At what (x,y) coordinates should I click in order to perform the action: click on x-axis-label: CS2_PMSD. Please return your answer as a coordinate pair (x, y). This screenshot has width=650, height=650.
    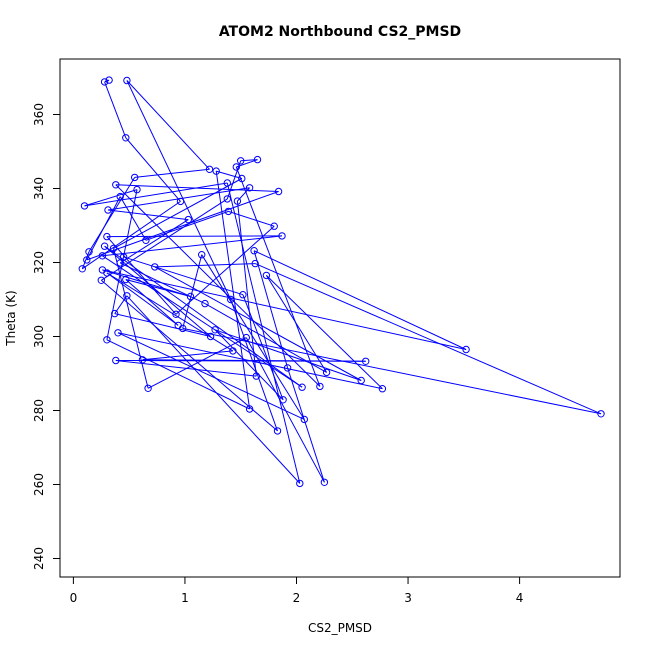
    Looking at the image, I should click on (340, 628).